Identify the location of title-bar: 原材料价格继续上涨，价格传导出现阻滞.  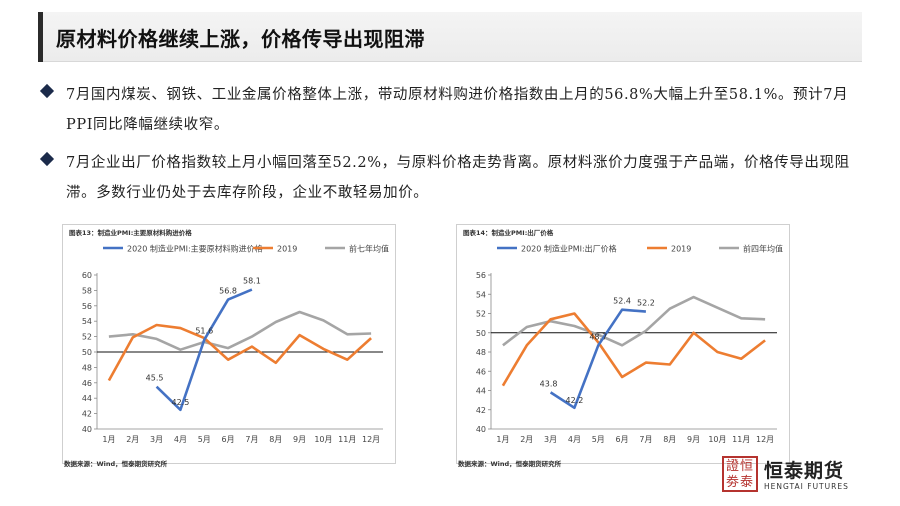
(450, 37).